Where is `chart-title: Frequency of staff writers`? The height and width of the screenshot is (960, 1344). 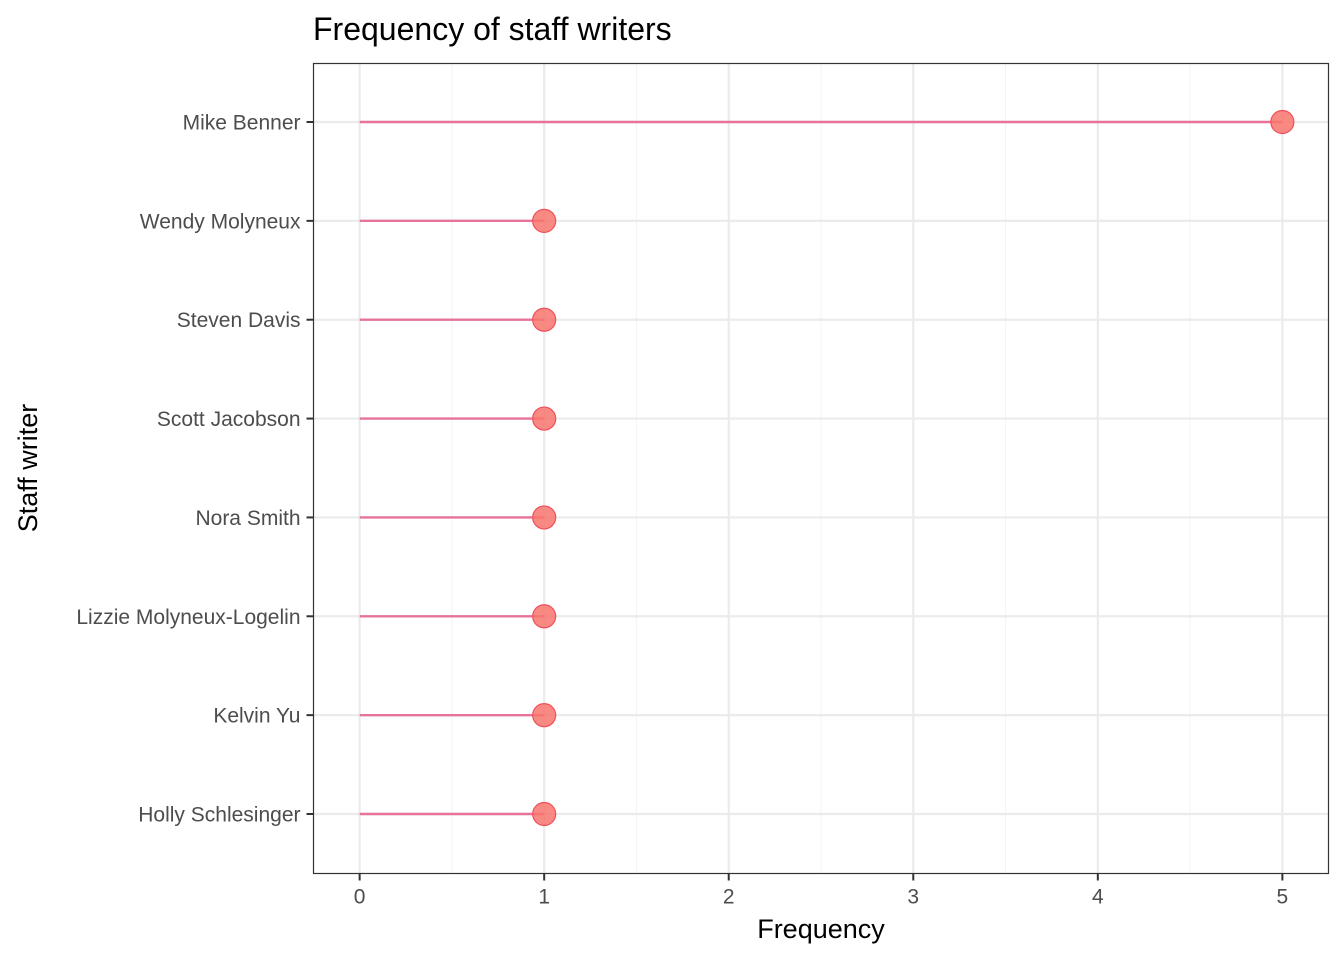 chart-title: Frequency of staff writers is located at coordinates (492, 29).